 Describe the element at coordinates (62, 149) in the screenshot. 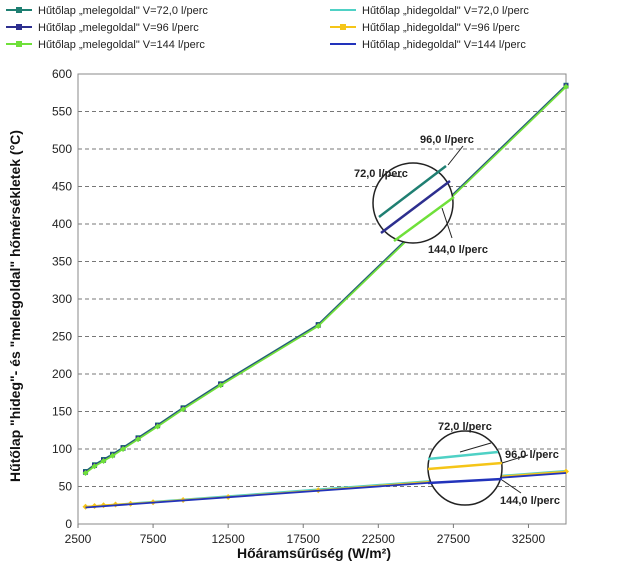

I see `y-tick-label: 500` at that location.